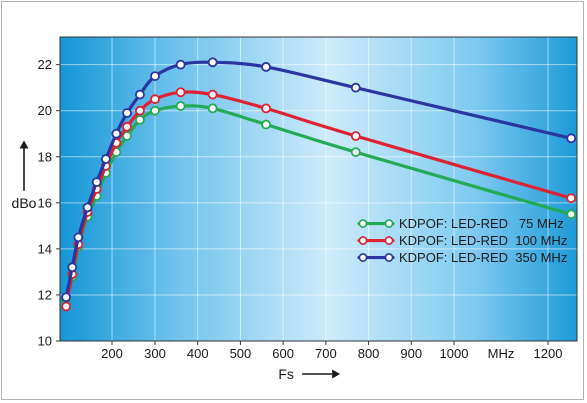  Describe the element at coordinates (483, 240) in the screenshot. I see `legend-label: KDPOF: LED-RED 100 MHz` at that location.